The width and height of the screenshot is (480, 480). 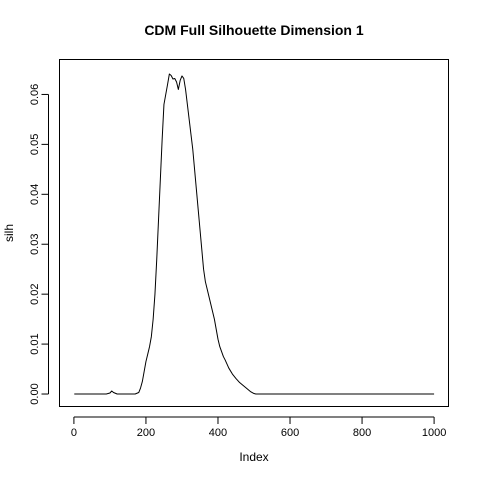 What do you see at coordinates (258, 427) in the screenshot?
I see `x-axis: 0 200 400 600 800 1000` at bounding box center [258, 427].